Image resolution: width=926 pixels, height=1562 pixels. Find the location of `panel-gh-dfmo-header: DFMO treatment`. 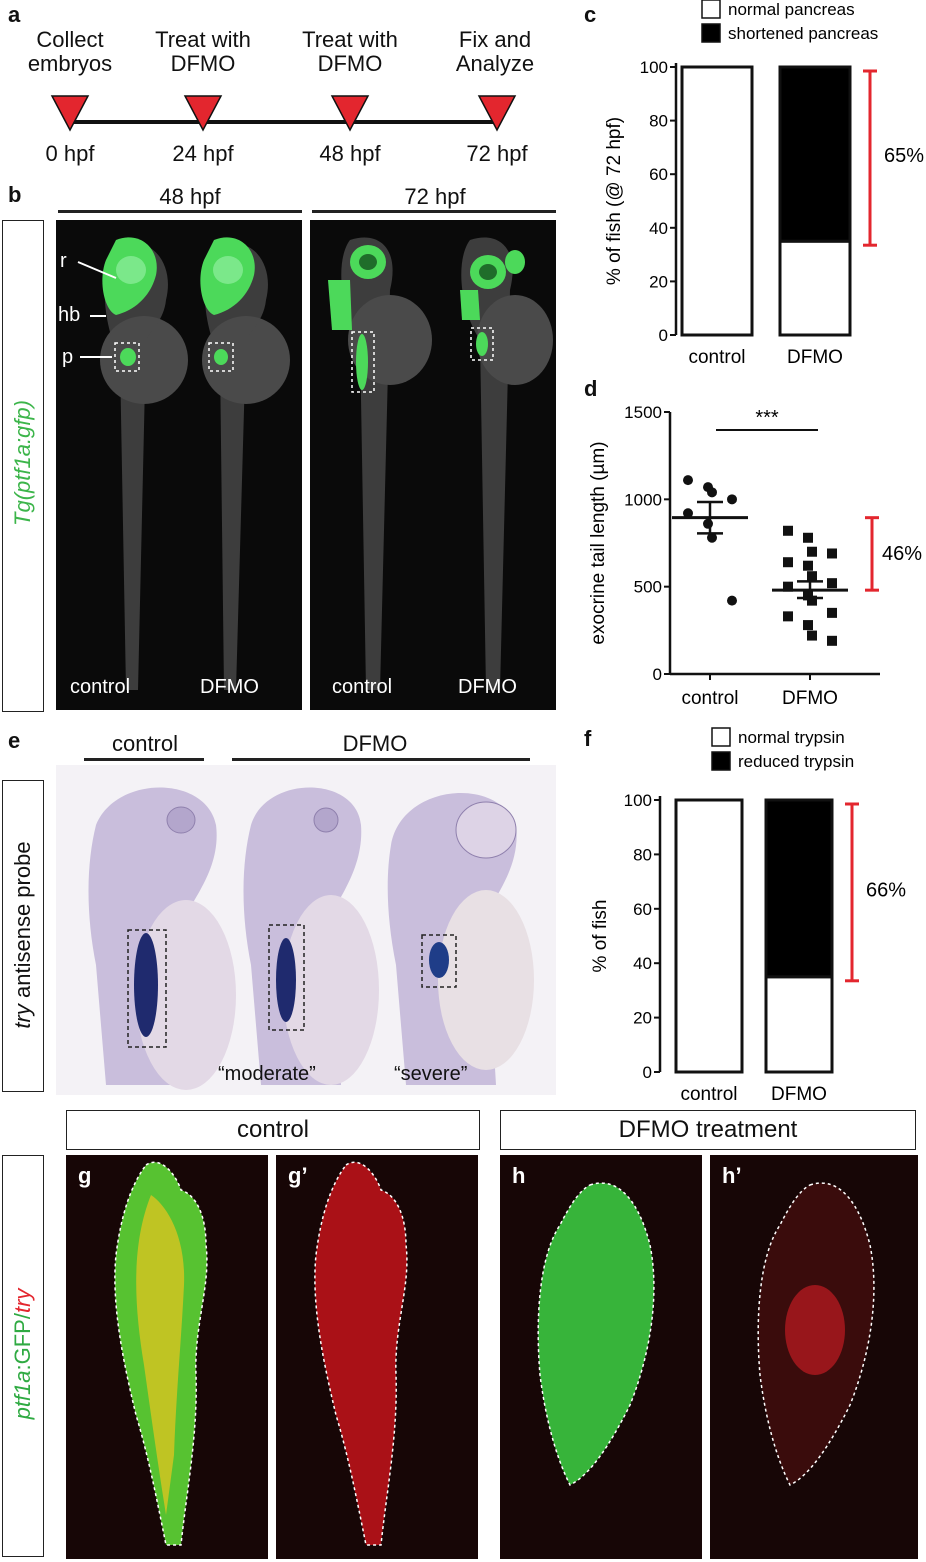

panel-gh-dfmo-header: DFMO treatment is located at coordinates (708, 1130).